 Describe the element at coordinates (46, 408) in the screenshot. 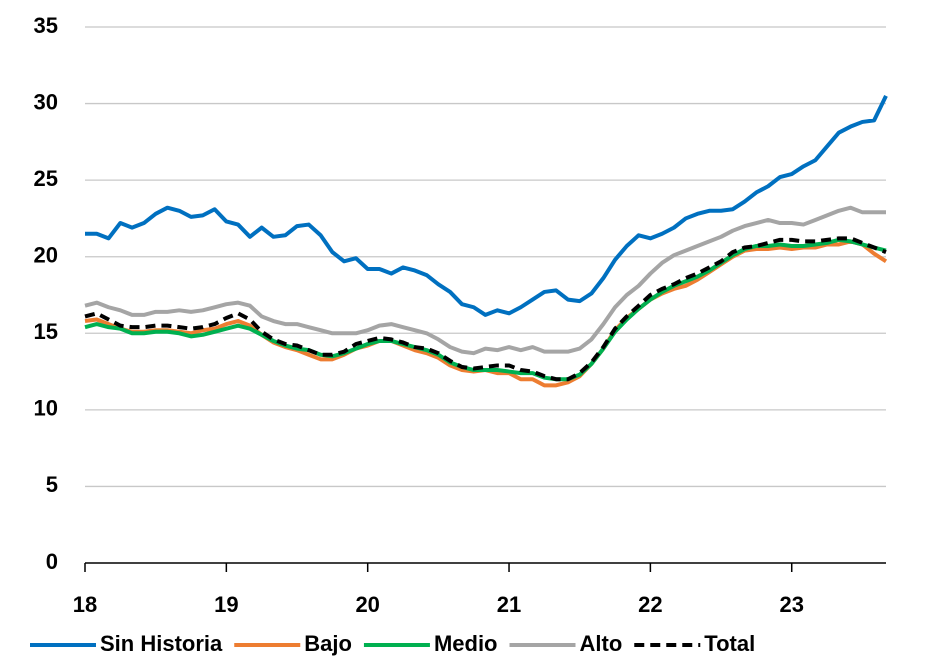

I see `y-tick-label: 10` at that location.